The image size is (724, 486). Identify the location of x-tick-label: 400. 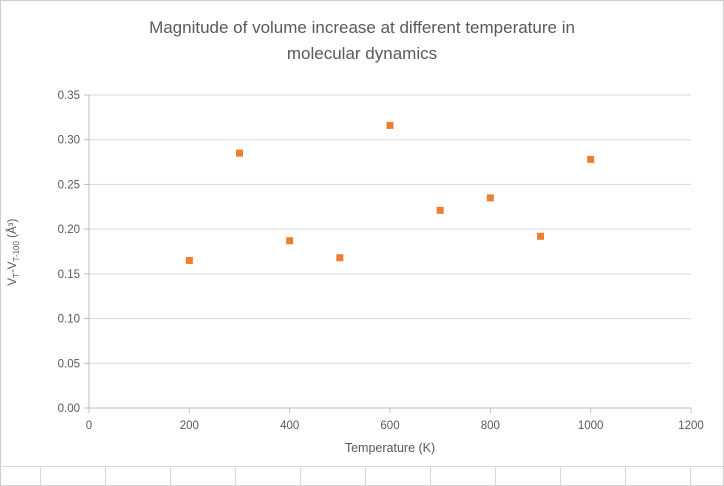
(289, 426).